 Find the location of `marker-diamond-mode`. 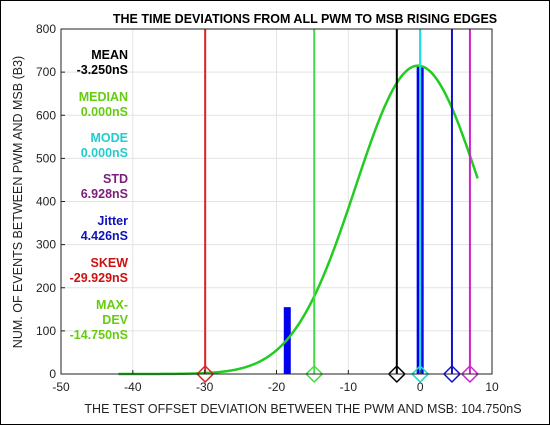

marker-diamond-mode is located at coordinates (420, 374).